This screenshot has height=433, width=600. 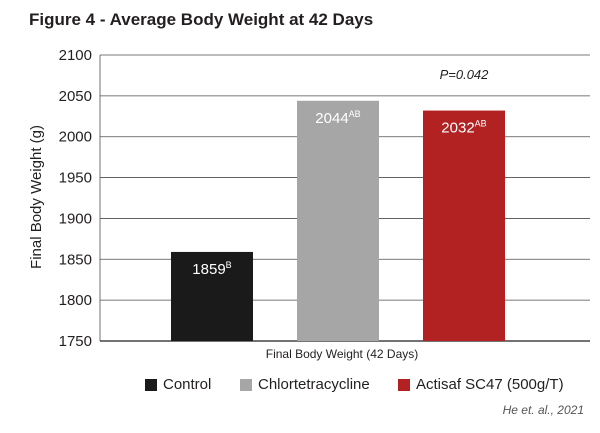 What do you see at coordinates (342, 354) in the screenshot?
I see `x-axis-label: Final Body Weight (42 Days)` at bounding box center [342, 354].